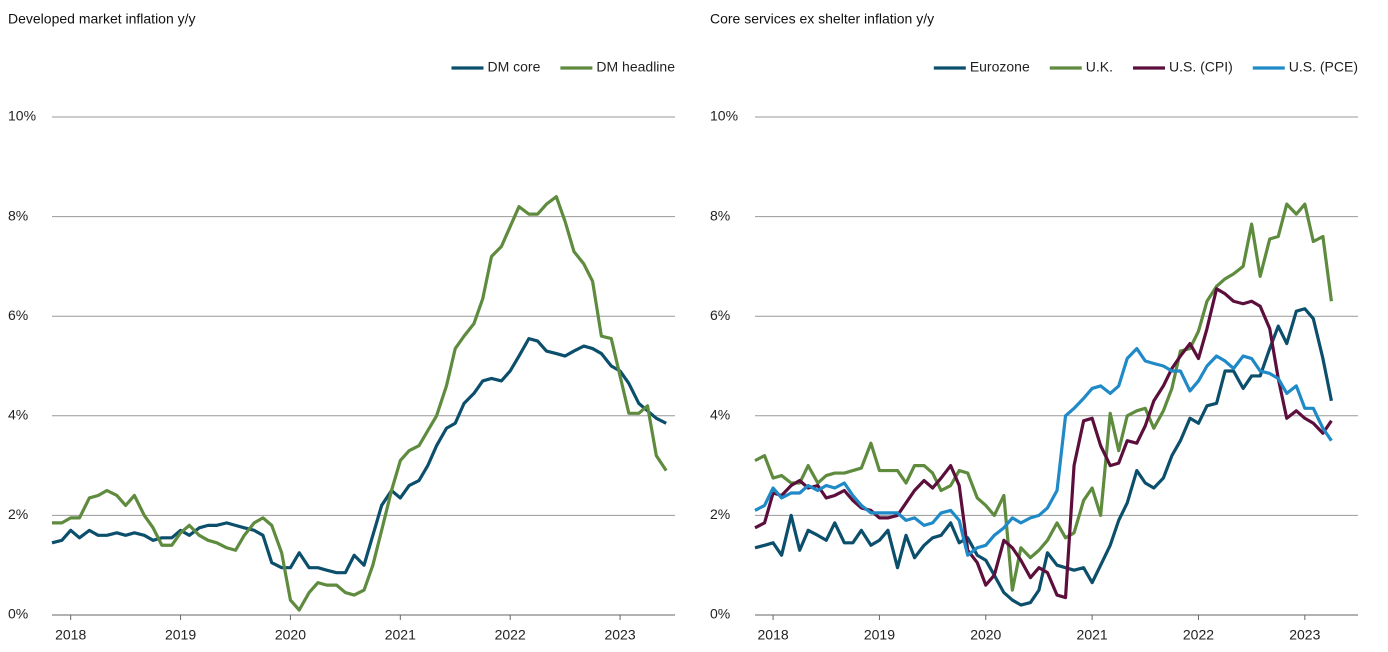 Image resolution: width=1388 pixels, height=652 pixels. What do you see at coordinates (635, 67) in the screenshot?
I see `legend-label: DM headline` at bounding box center [635, 67].